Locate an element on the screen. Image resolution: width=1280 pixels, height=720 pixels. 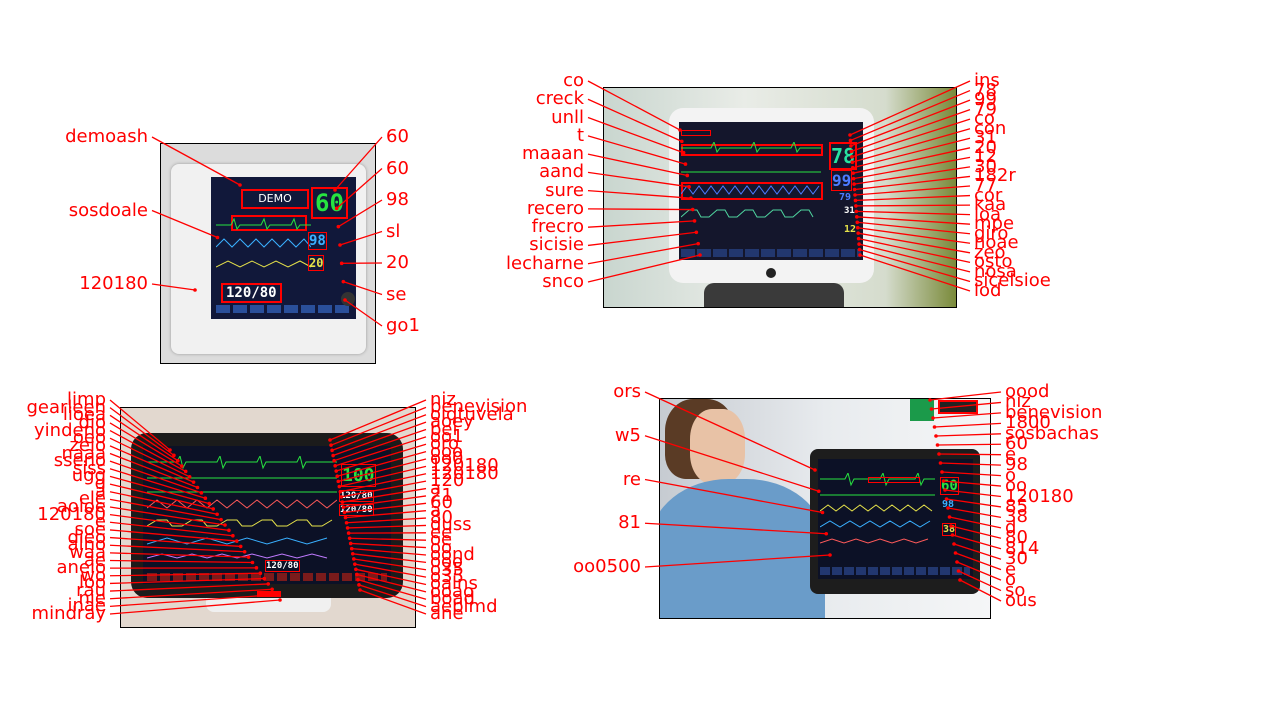
annotation-label: con is located at coordinates (990, 128).